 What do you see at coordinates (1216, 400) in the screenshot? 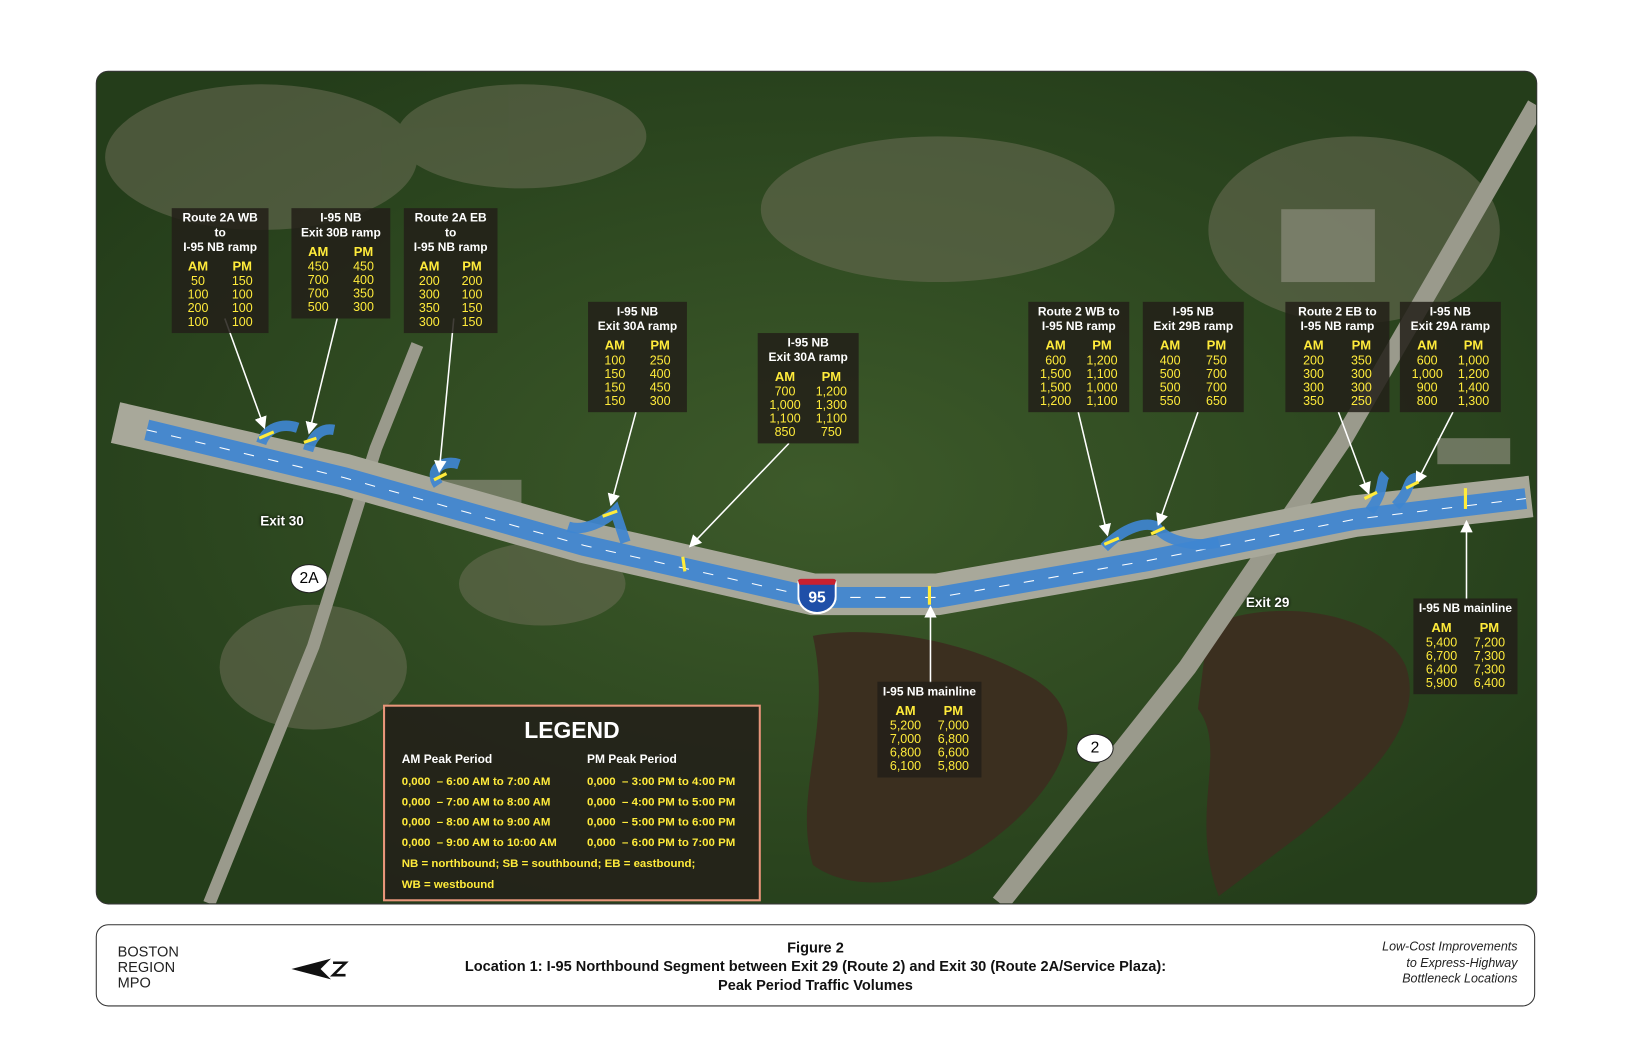
I see `count-value: 650` at bounding box center [1216, 400].